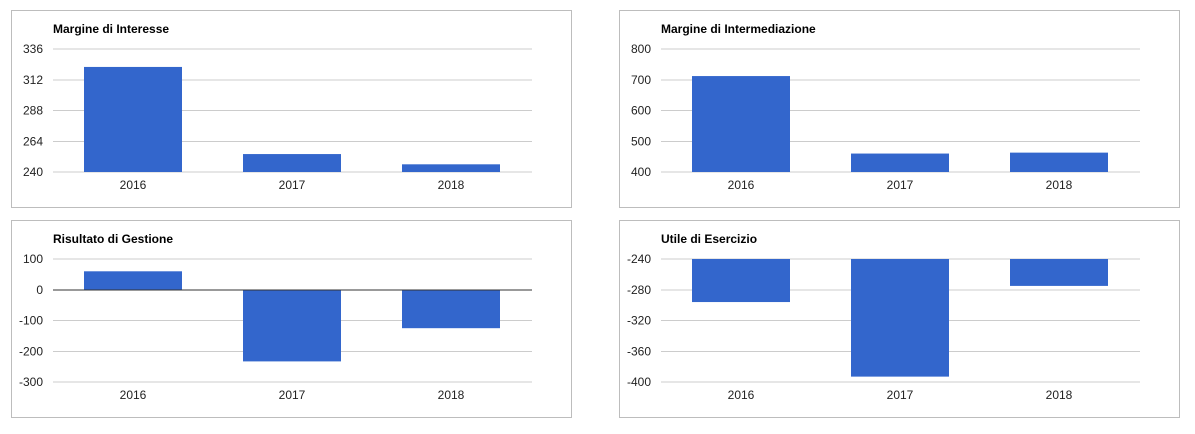 The height and width of the screenshot is (434, 1195). Describe the element at coordinates (641, 141) in the screenshot. I see `y-tick-label: 500` at that location.